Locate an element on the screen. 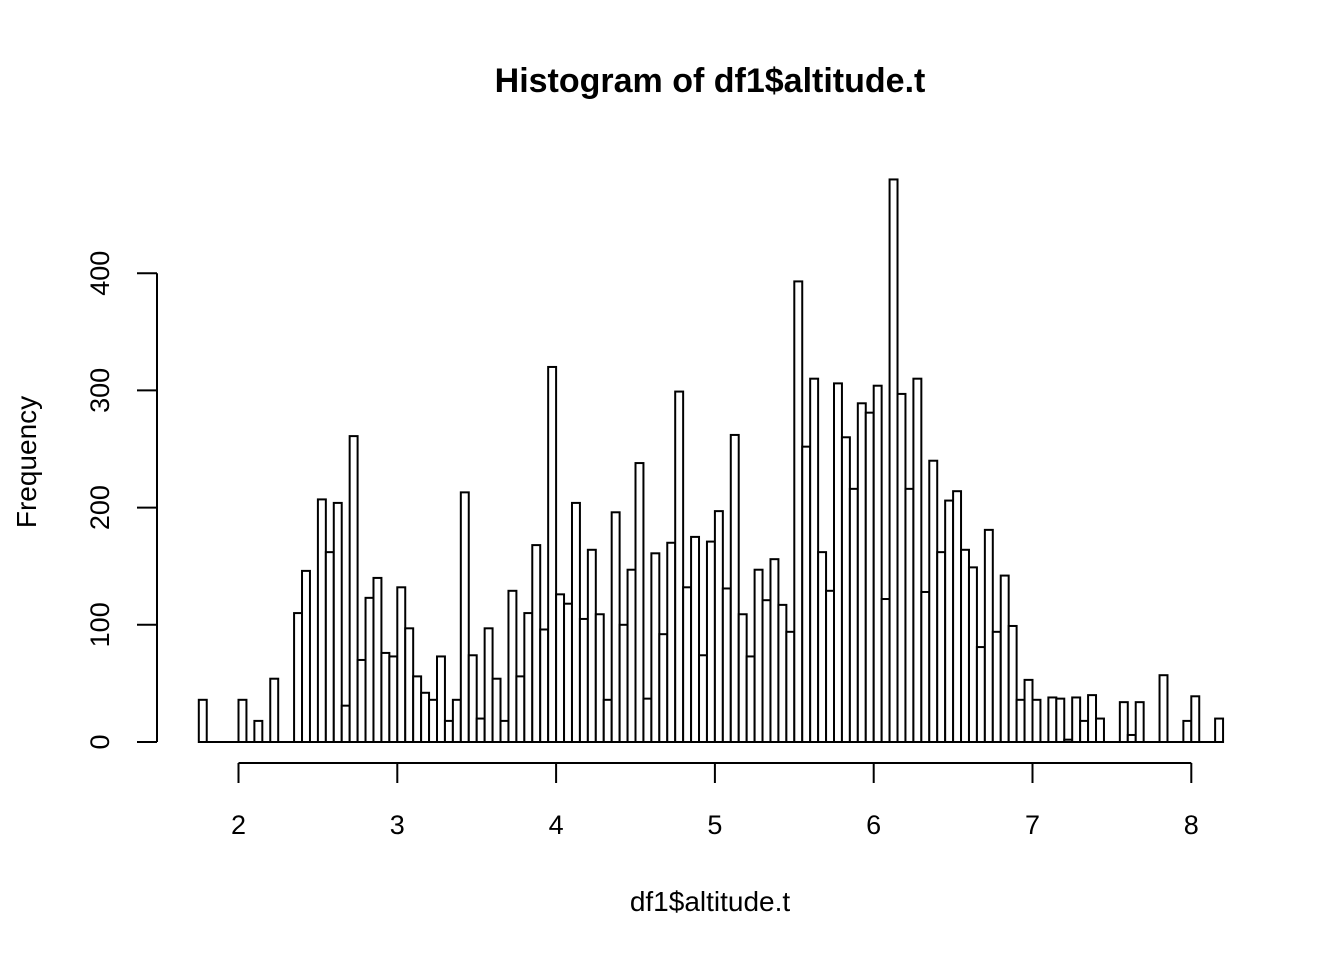 The image size is (1344, 960). y-tick-label: 100 is located at coordinates (100, 624).